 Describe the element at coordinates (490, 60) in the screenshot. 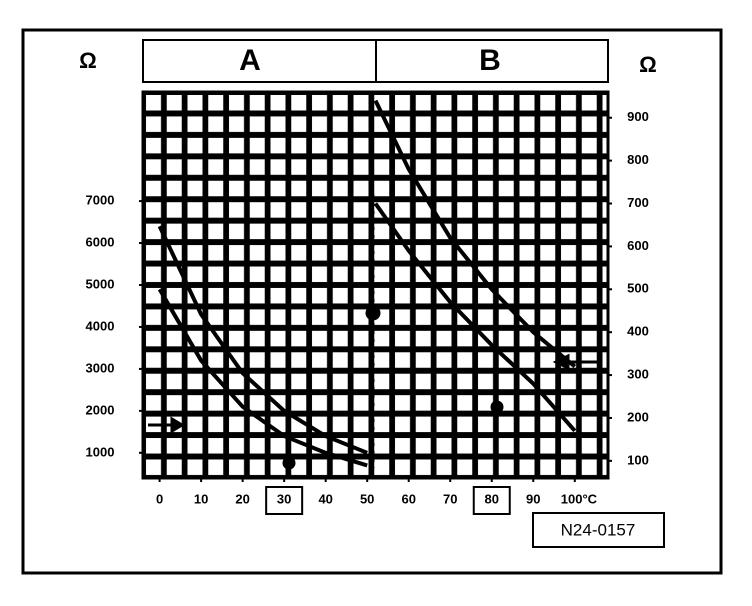

I see `range-label: B` at that location.